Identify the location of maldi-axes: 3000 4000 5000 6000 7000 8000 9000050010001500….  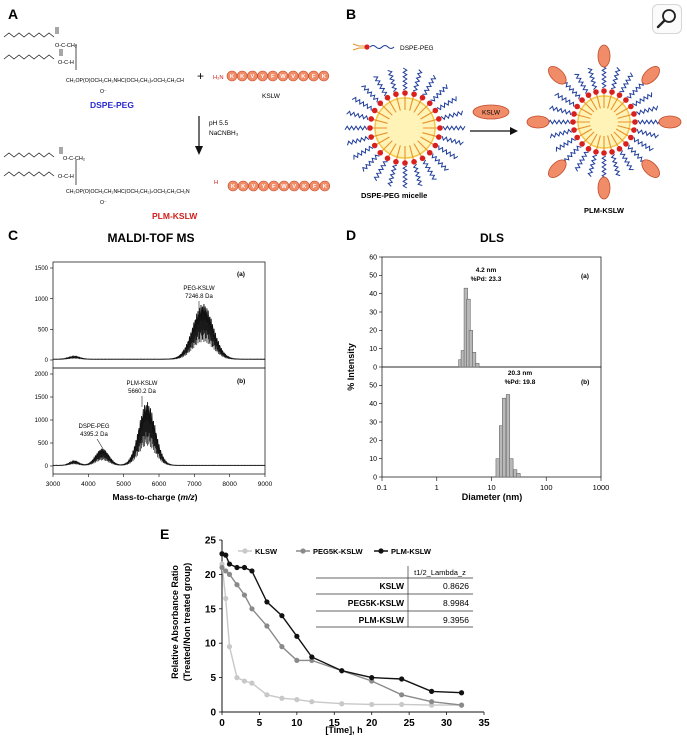
(154, 377).